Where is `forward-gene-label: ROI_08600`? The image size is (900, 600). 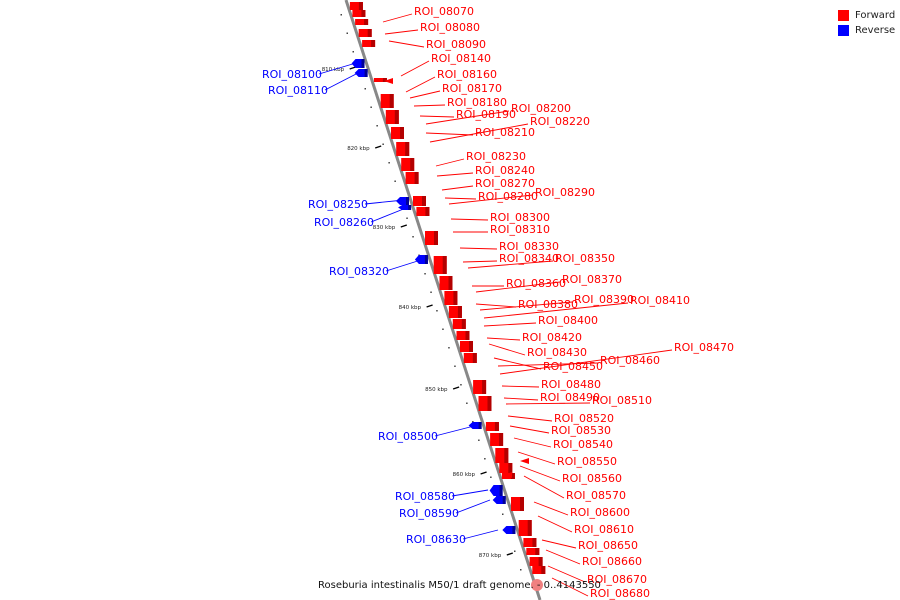
forward-gene-label: ROI_08600 is located at coordinates (600, 512).